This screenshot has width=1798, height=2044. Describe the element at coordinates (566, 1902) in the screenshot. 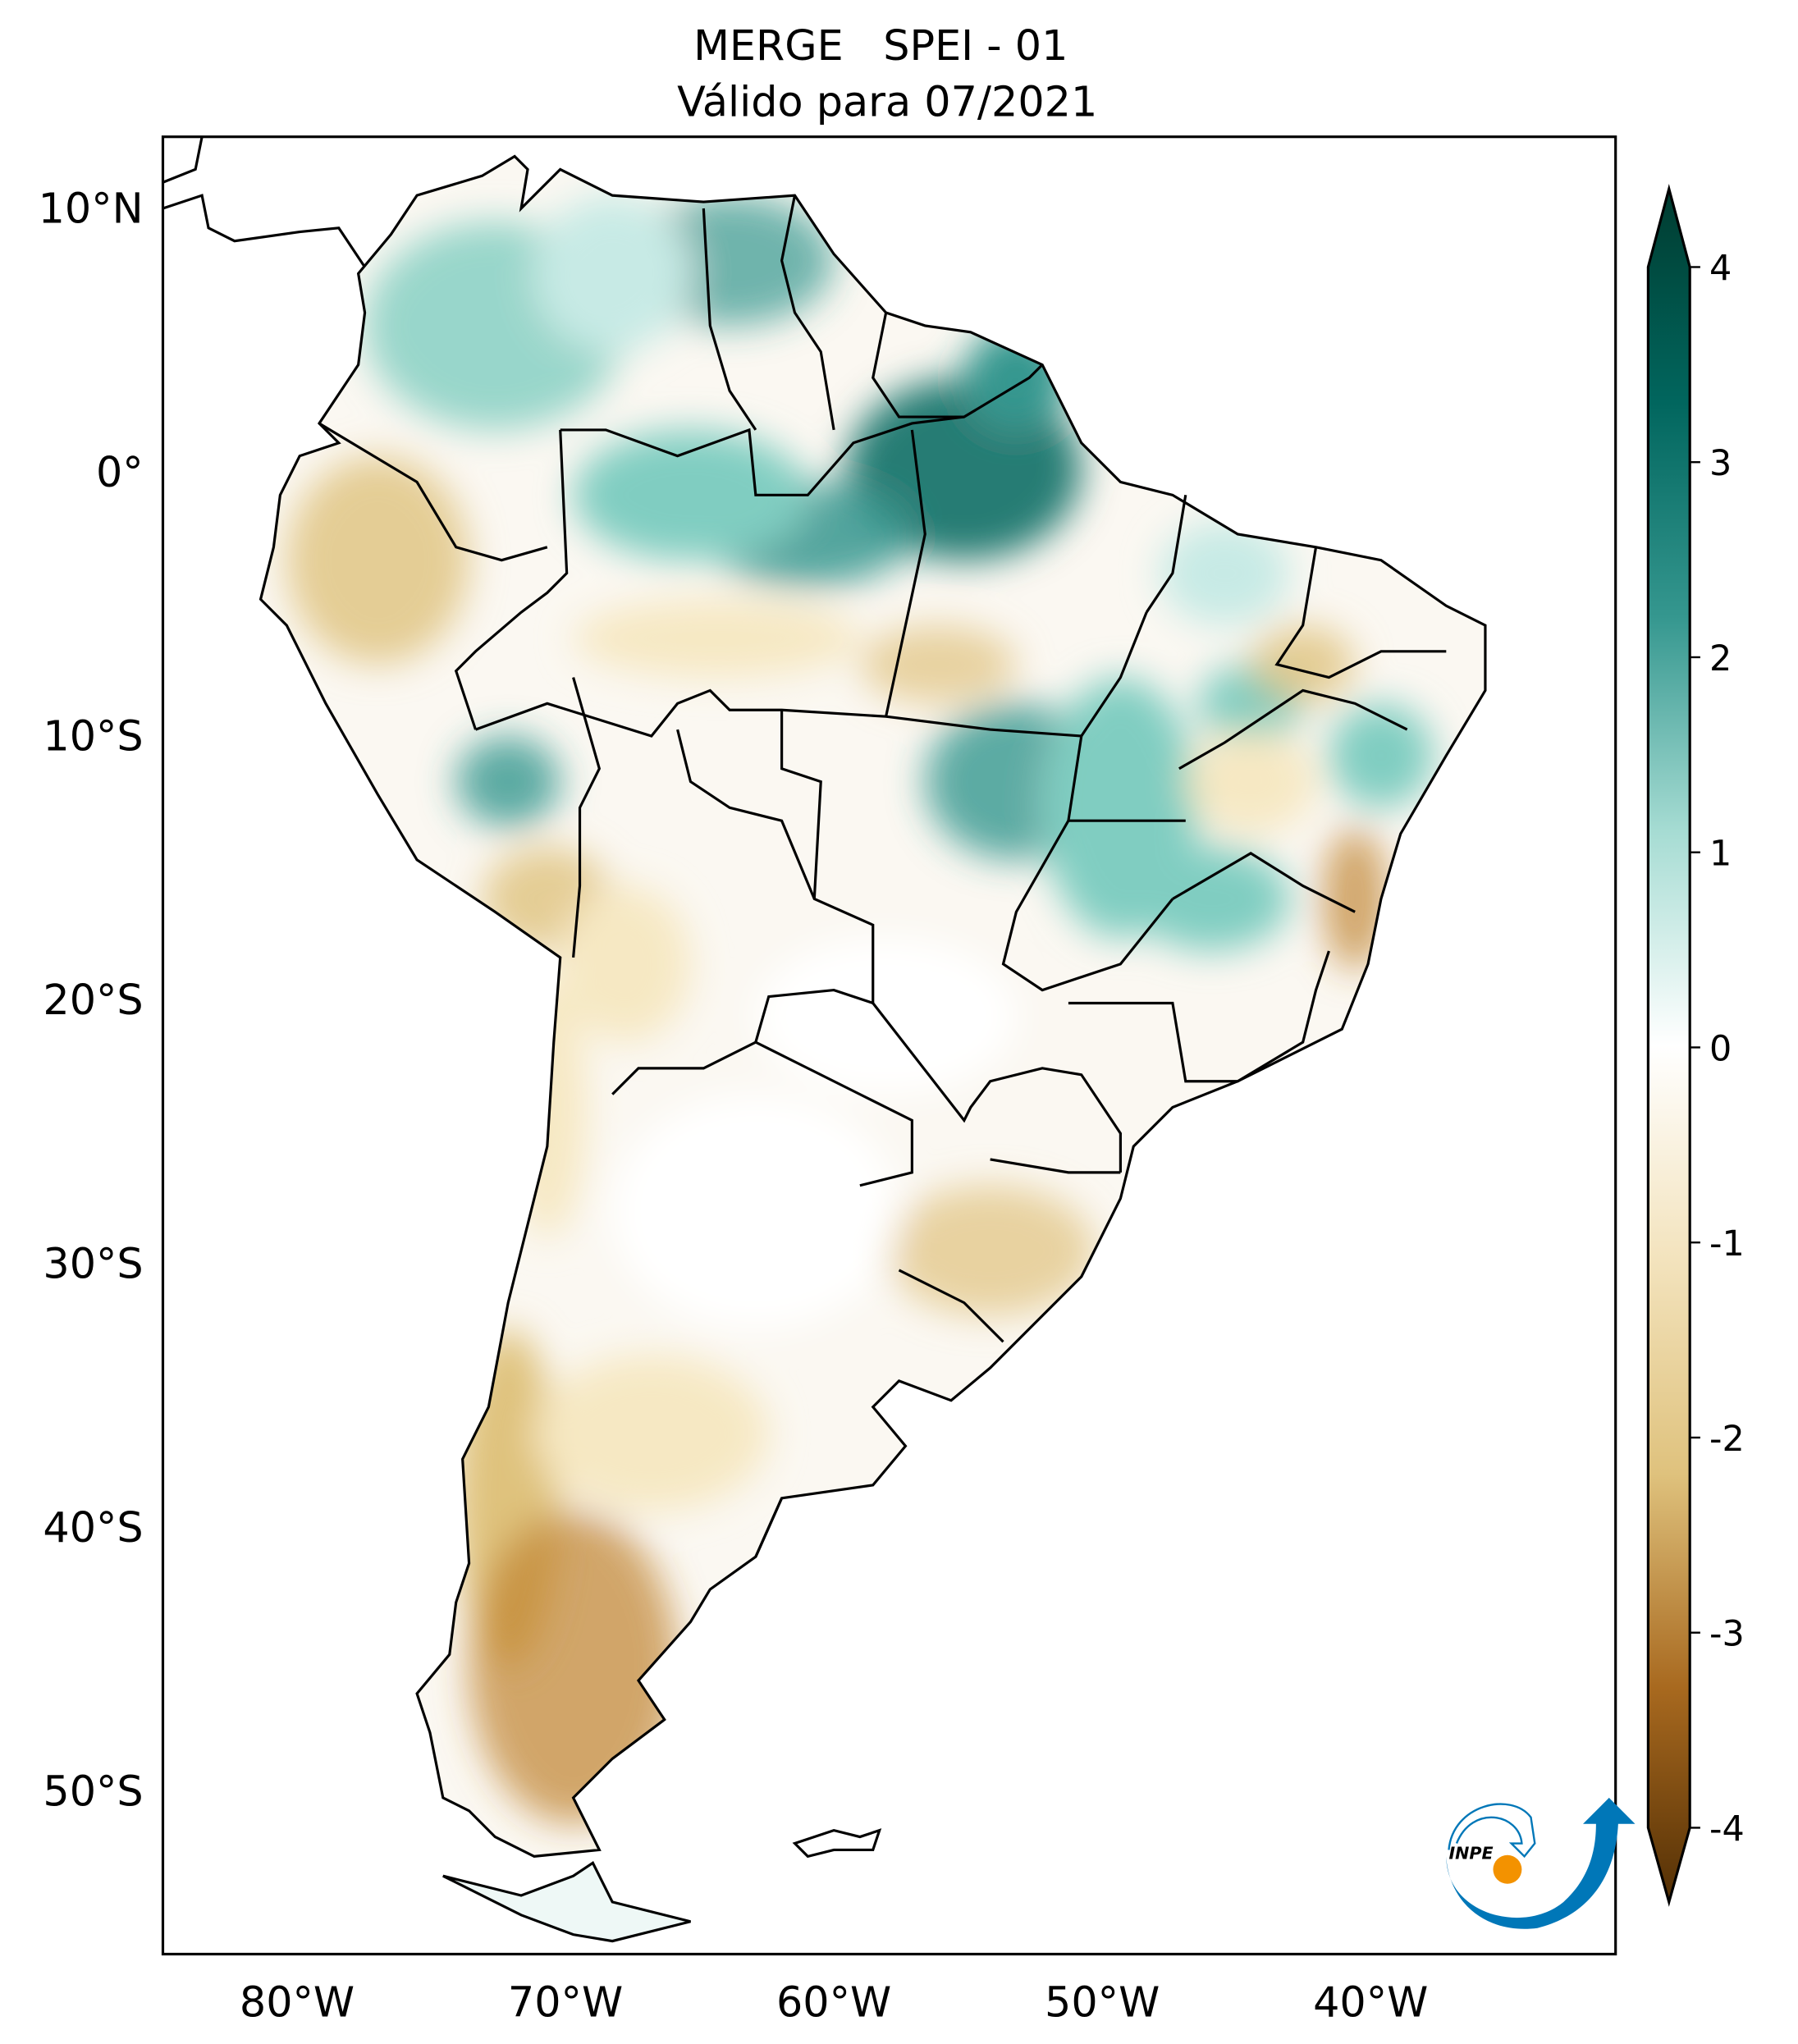

I see `tierra-del-fuego` at that location.